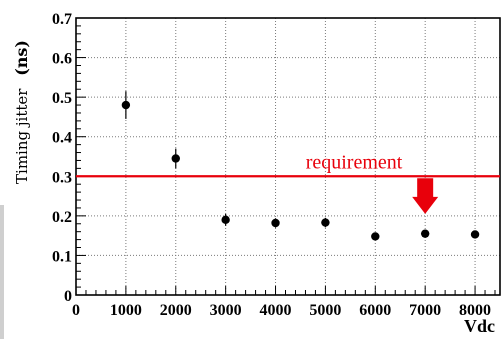 The image size is (504, 344). Describe the element at coordinates (2, 272) in the screenshot. I see `left-edge-strip` at that location.